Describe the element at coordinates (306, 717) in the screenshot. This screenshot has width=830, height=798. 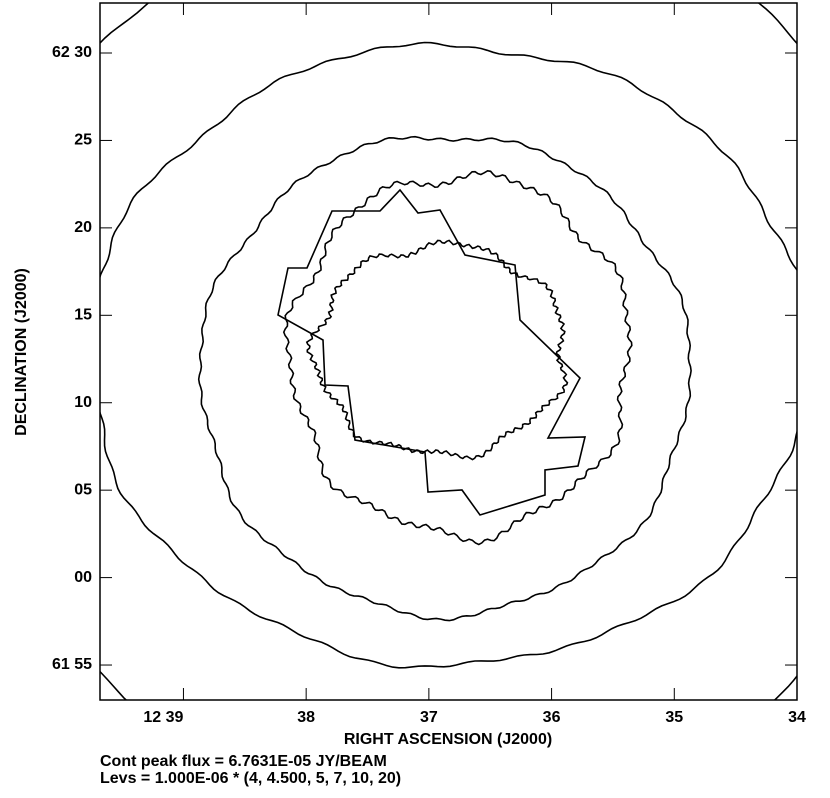
I see `x-tick-label: 38` at that location.